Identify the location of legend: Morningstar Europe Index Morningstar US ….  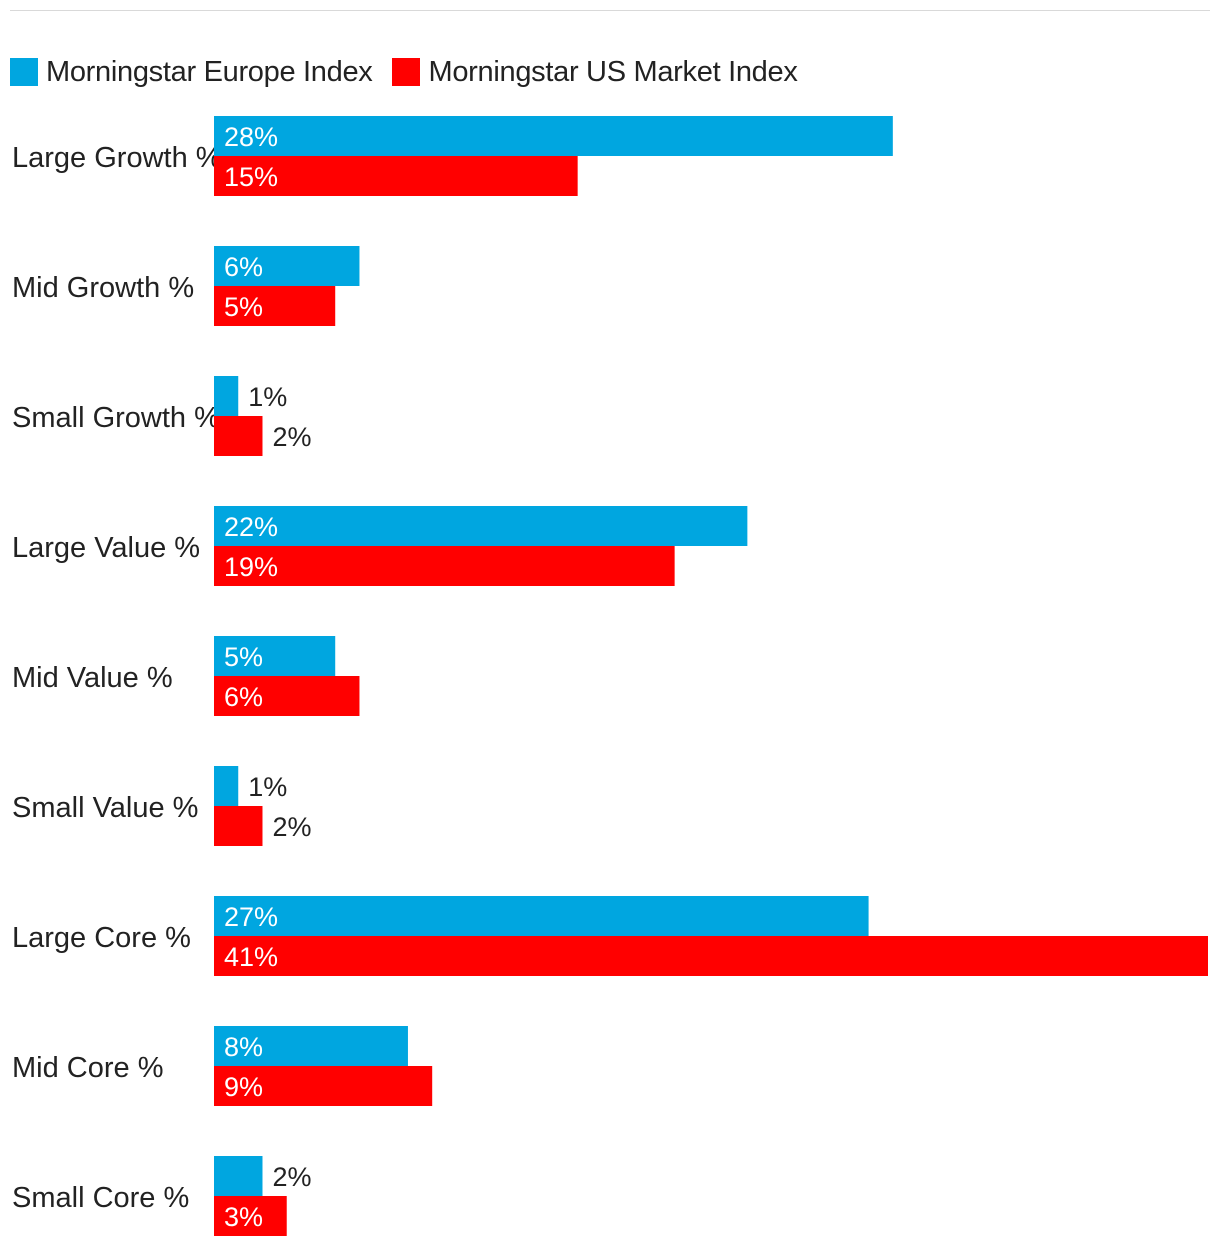
(414, 72).